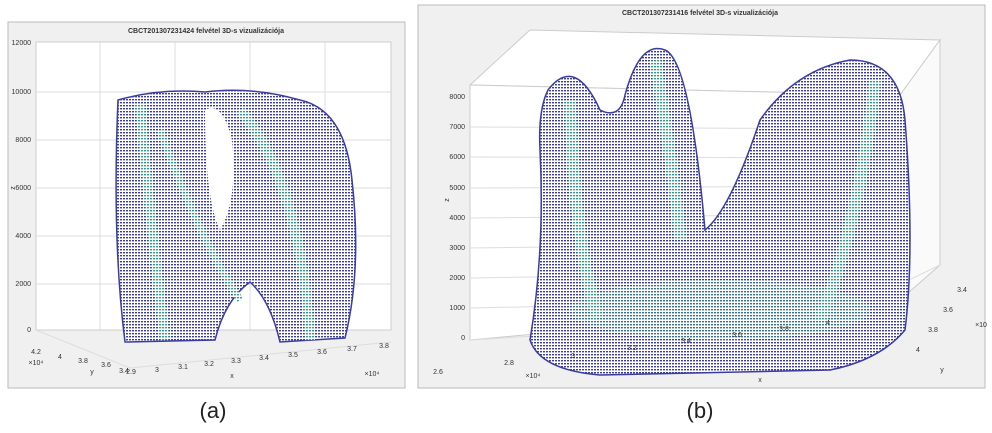 The image size is (992, 433). I want to click on x-tick-label: 2.9, so click(131, 372).